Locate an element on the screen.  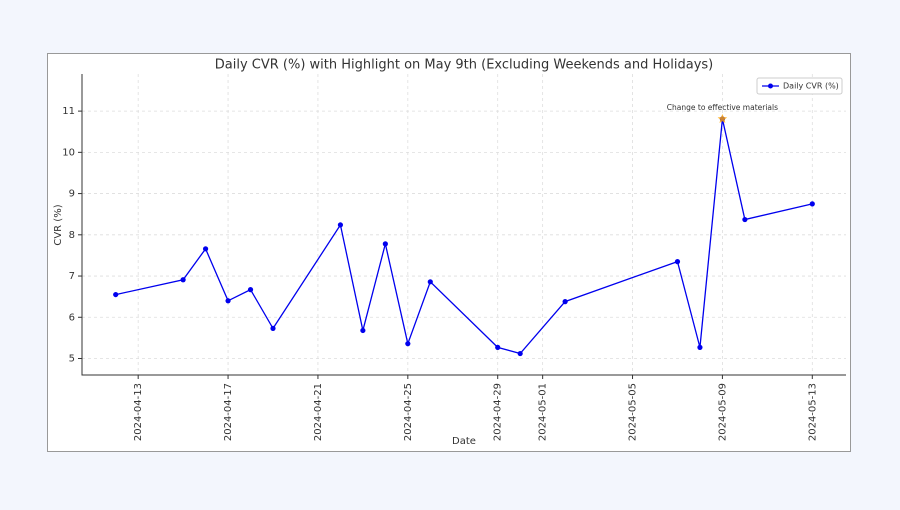
legend-swatch-point is located at coordinates (770, 86).